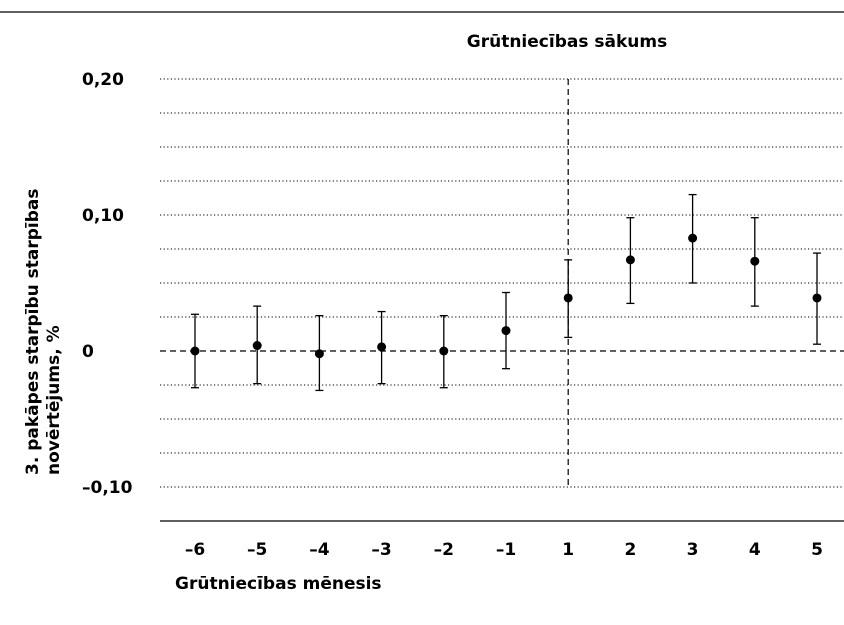 The height and width of the screenshot is (625, 844). Describe the element at coordinates (568, 550) in the screenshot. I see `x-tick-label: 1` at that location.